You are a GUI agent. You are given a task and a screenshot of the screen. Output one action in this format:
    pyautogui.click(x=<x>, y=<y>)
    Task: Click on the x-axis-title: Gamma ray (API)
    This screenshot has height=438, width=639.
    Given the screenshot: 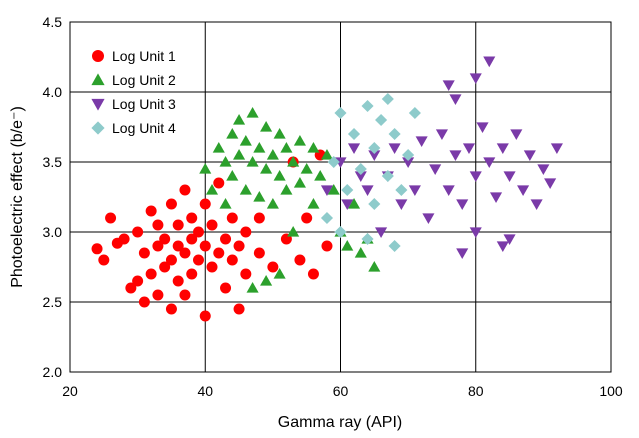 What is the action you would take?
    pyautogui.click(x=340, y=422)
    